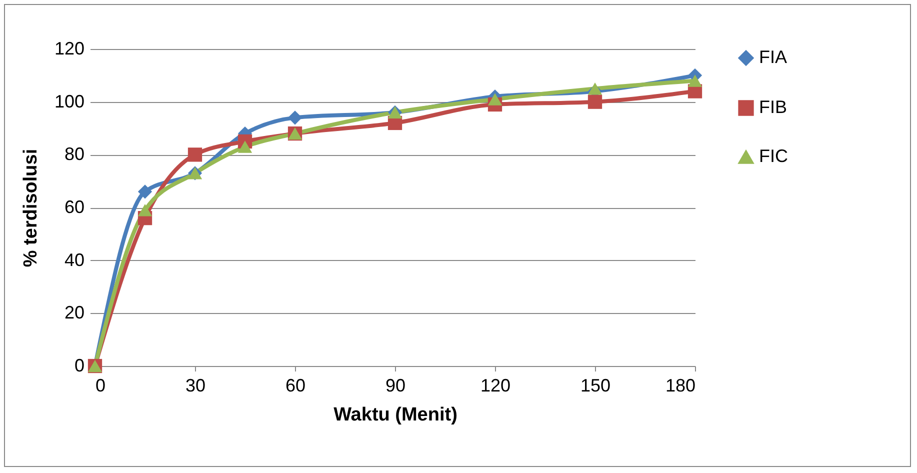 The width and height of the screenshot is (917, 473). What do you see at coordinates (74, 260) in the screenshot?
I see `y-tick-label: 40` at bounding box center [74, 260].